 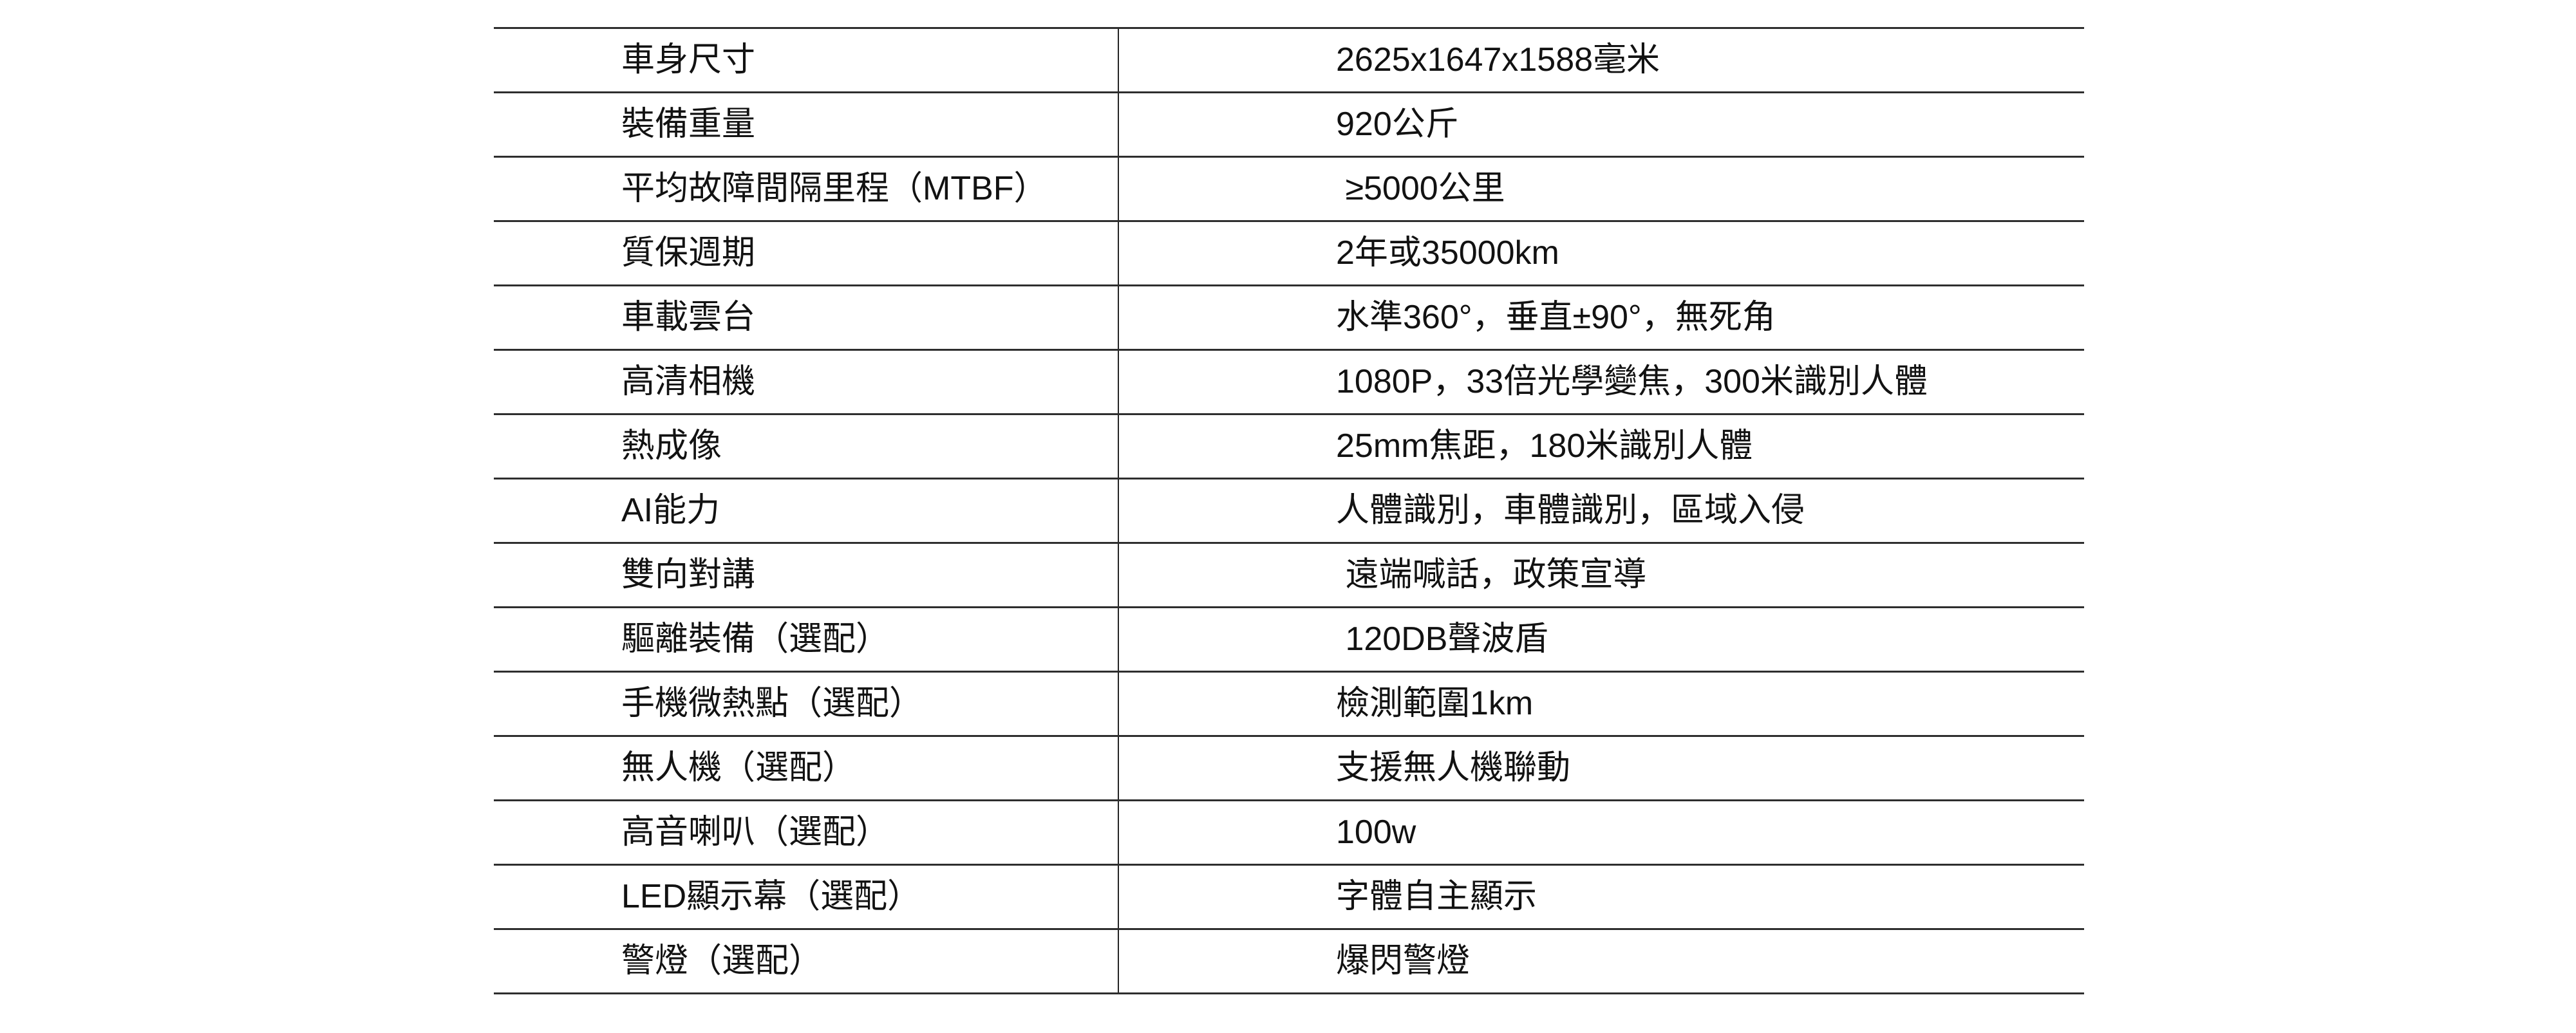 What do you see at coordinates (1447, 253) in the screenshot?
I see `spec-value-cell: 2年或35000km` at bounding box center [1447, 253].